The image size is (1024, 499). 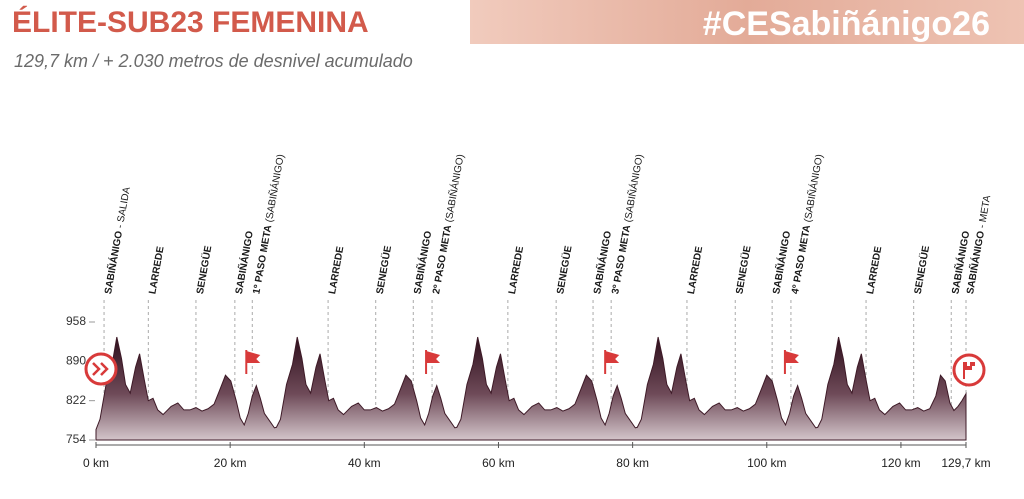 I want to click on banner, so click(x=747, y=22).